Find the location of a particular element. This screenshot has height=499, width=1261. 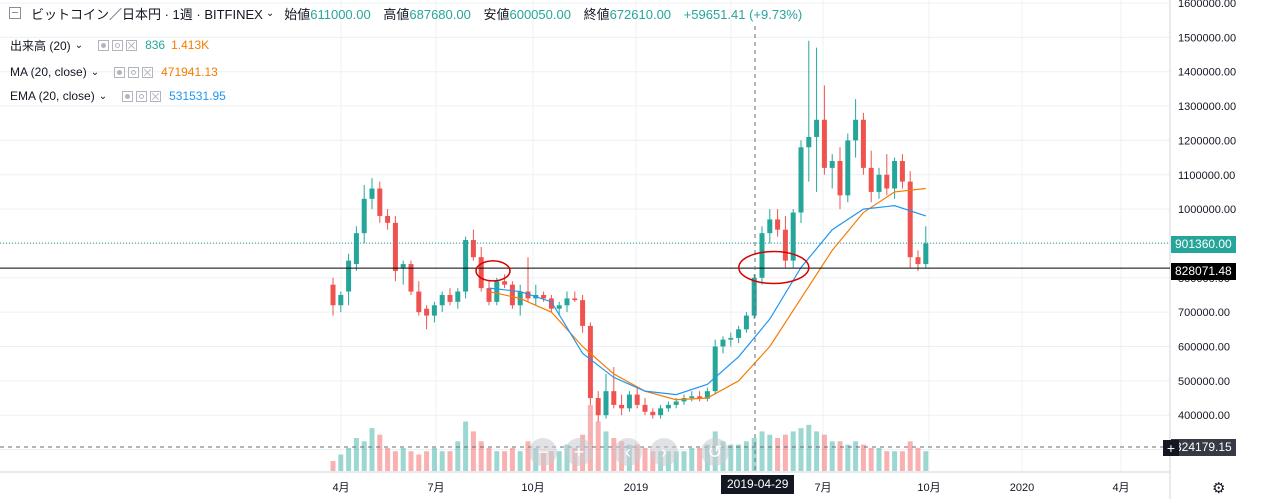

x-tick-label: 4月 is located at coordinates (340, 488).